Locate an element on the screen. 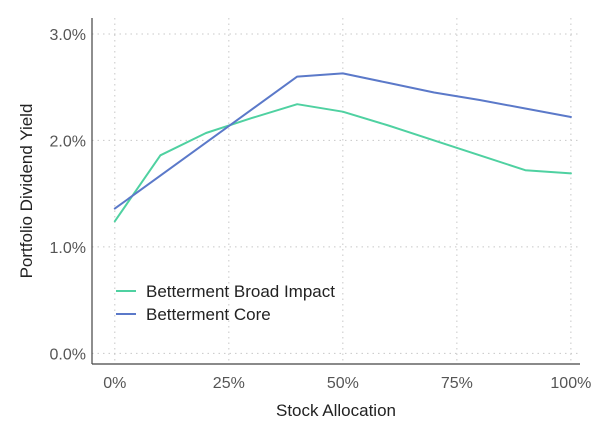  y-tick-label: 3.0% is located at coordinates (68, 35).